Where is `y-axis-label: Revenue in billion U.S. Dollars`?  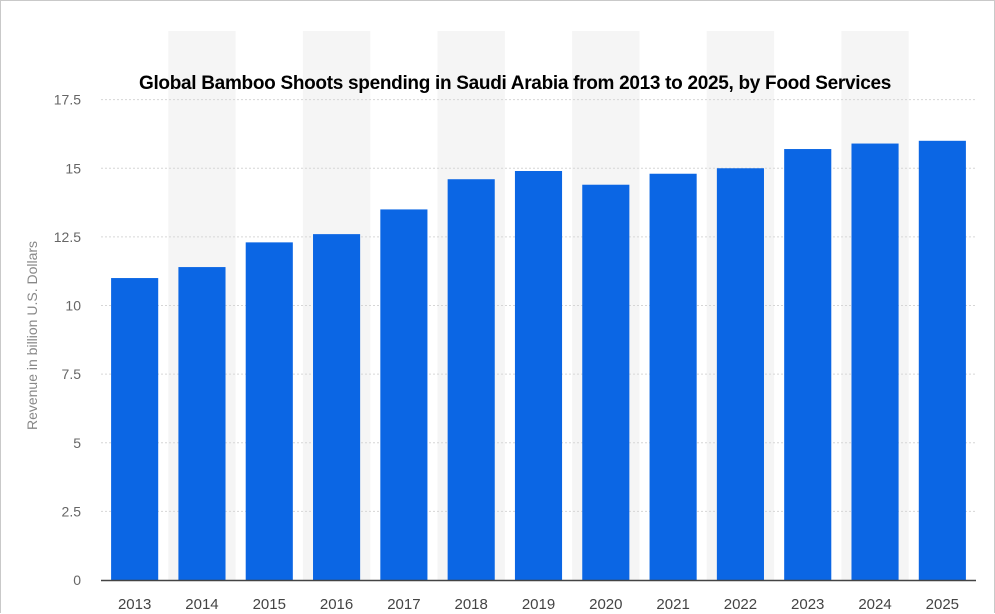 y-axis-label: Revenue in billion U.S. Dollars is located at coordinates (32, 335).